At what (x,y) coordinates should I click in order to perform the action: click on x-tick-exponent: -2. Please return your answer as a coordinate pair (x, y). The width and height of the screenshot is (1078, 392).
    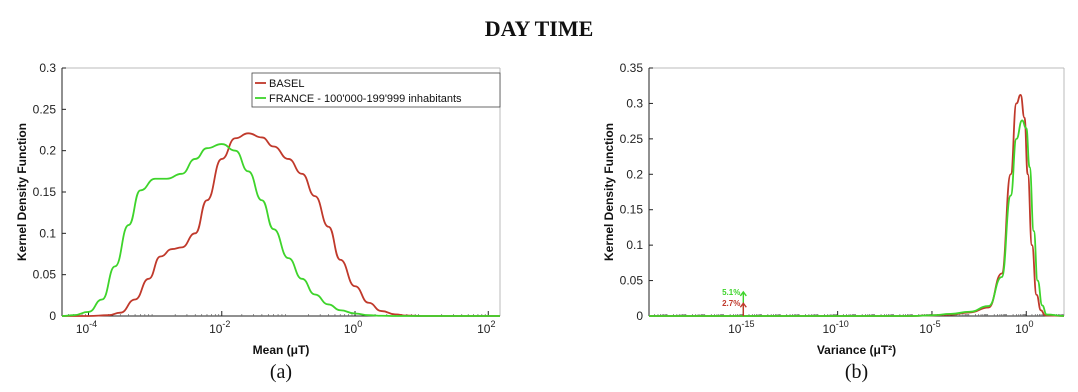
    Looking at the image, I should click on (226, 324).